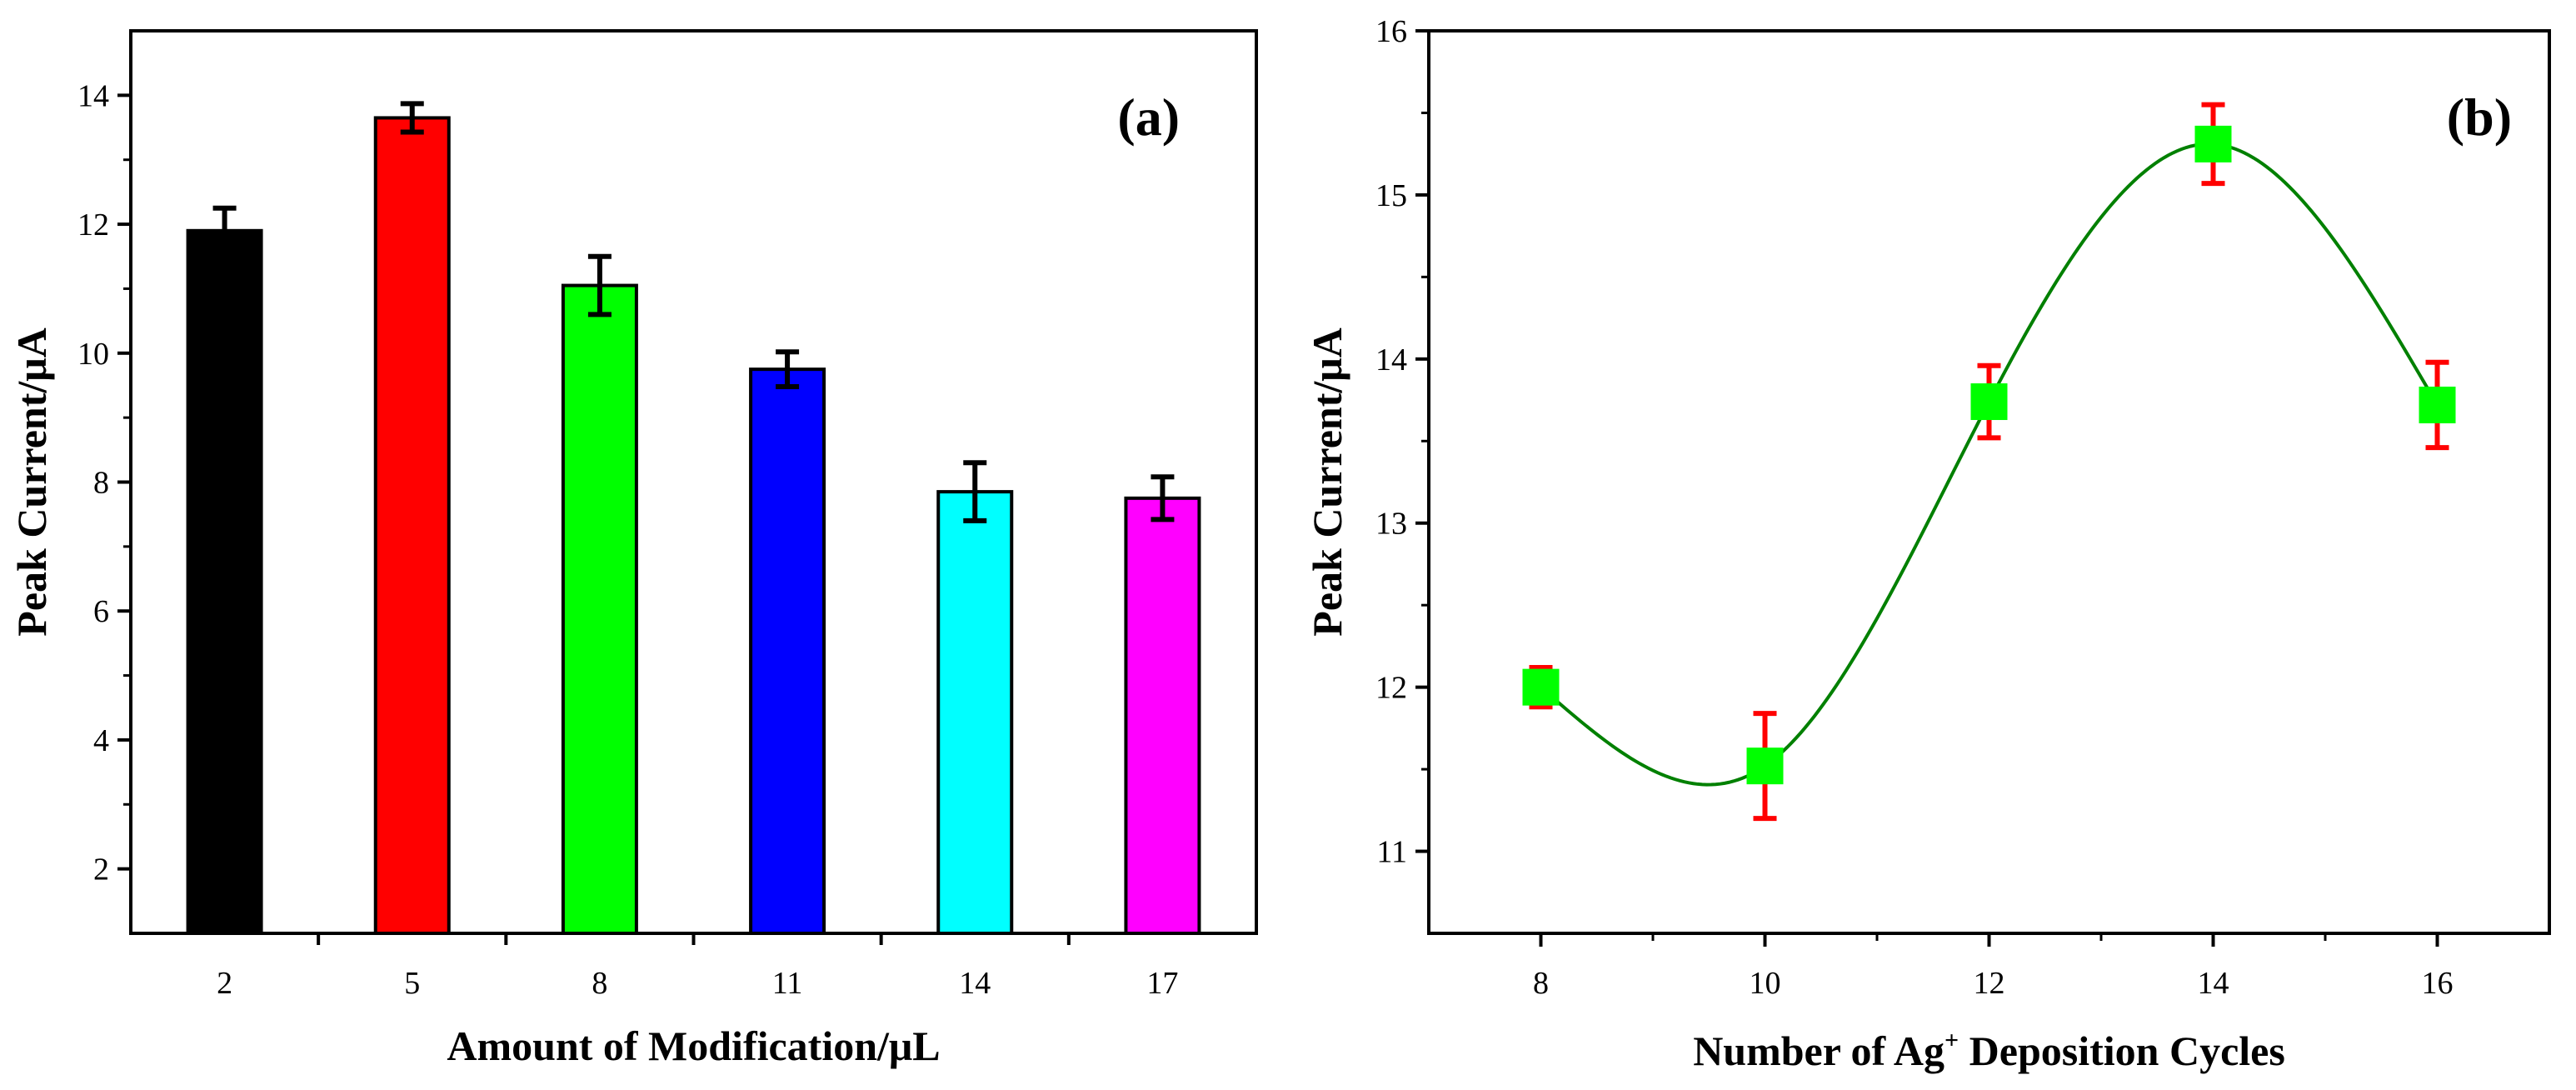 Image resolution: width=2576 pixels, height=1090 pixels. What do you see at coordinates (224, 984) in the screenshot?
I see `x-tick-label-a-2: 2` at bounding box center [224, 984].